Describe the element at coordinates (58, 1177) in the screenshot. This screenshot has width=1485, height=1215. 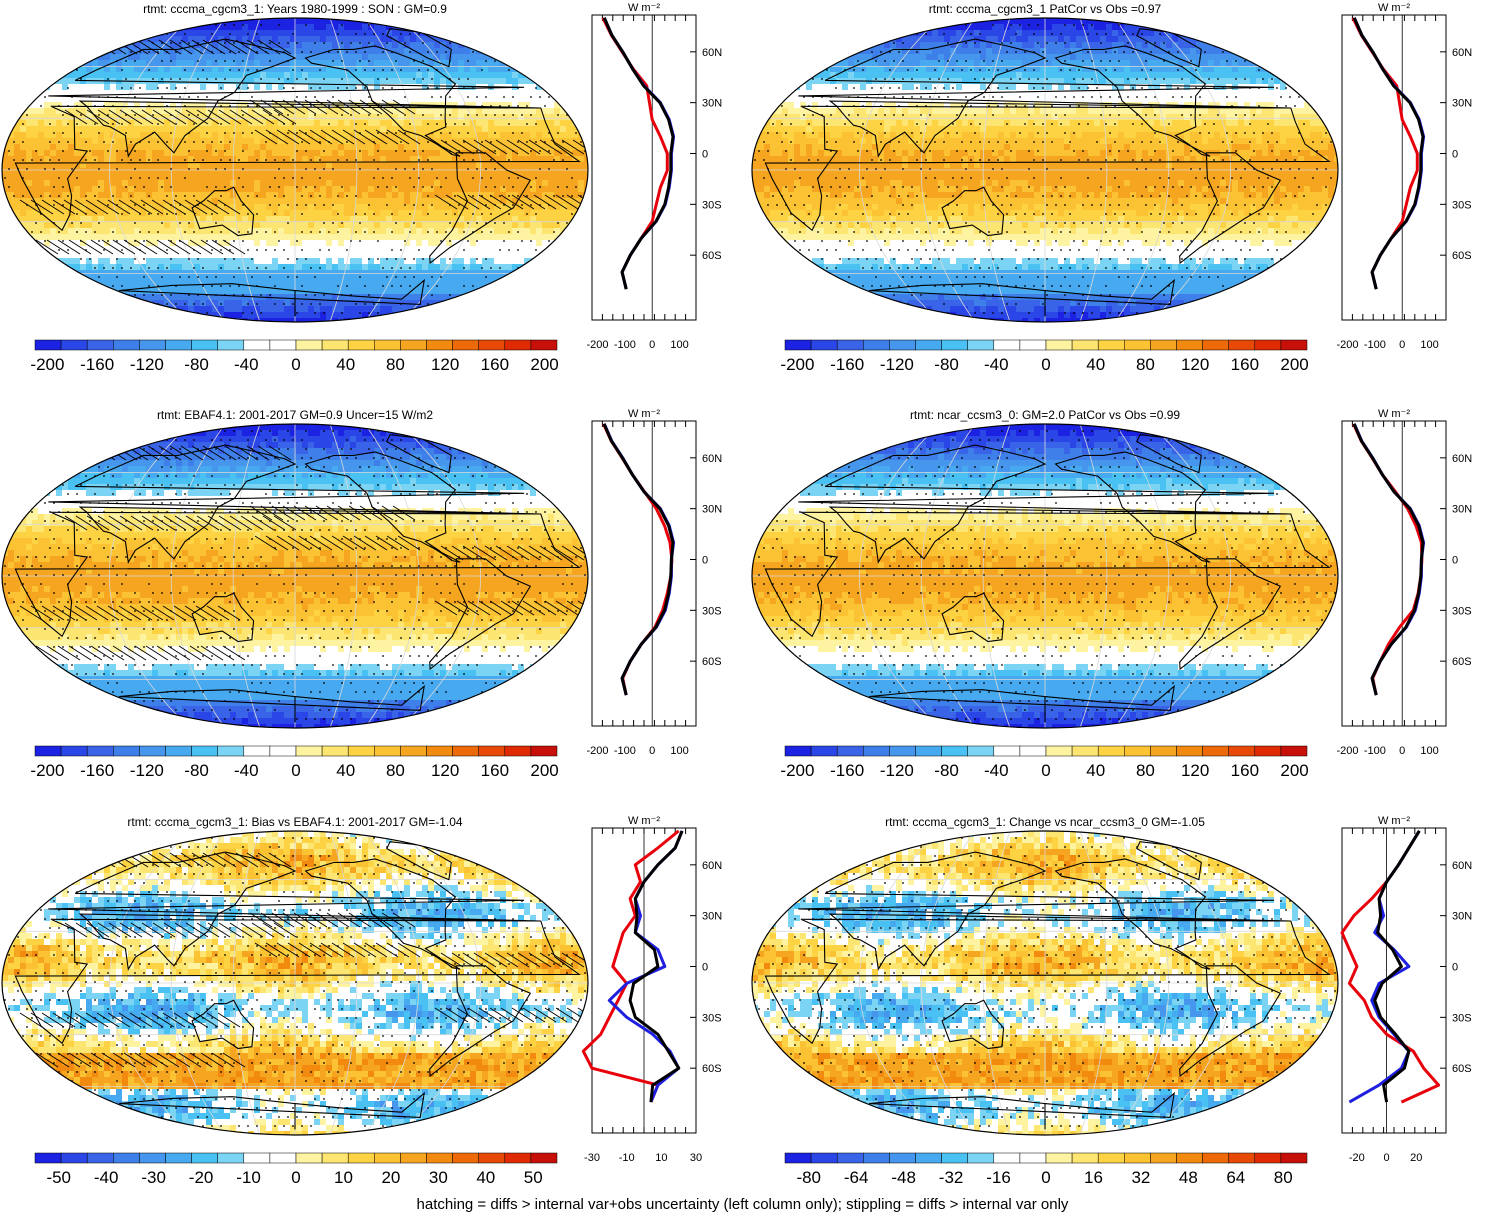
I see `colorbar-tick-label: -50` at that location.